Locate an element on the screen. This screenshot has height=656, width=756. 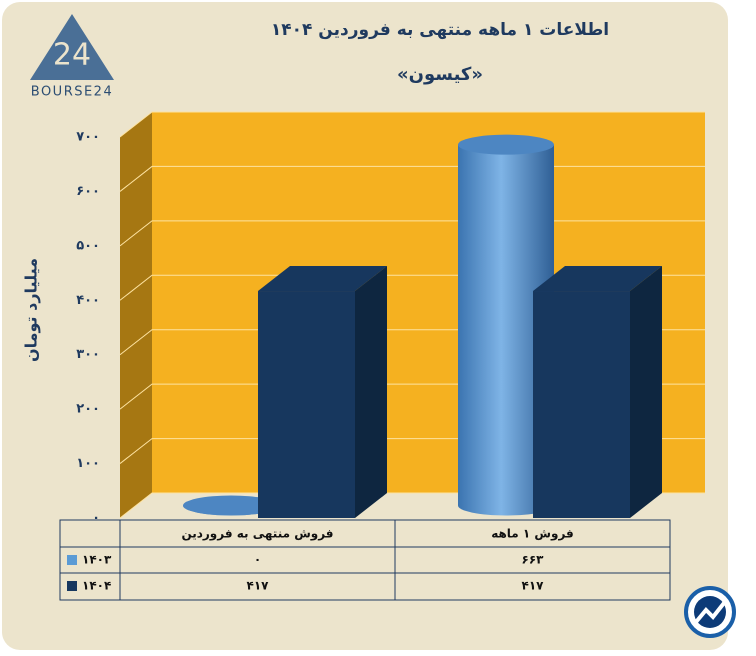
y-tick-label: ۵۰۰ is located at coordinates (88, 245).